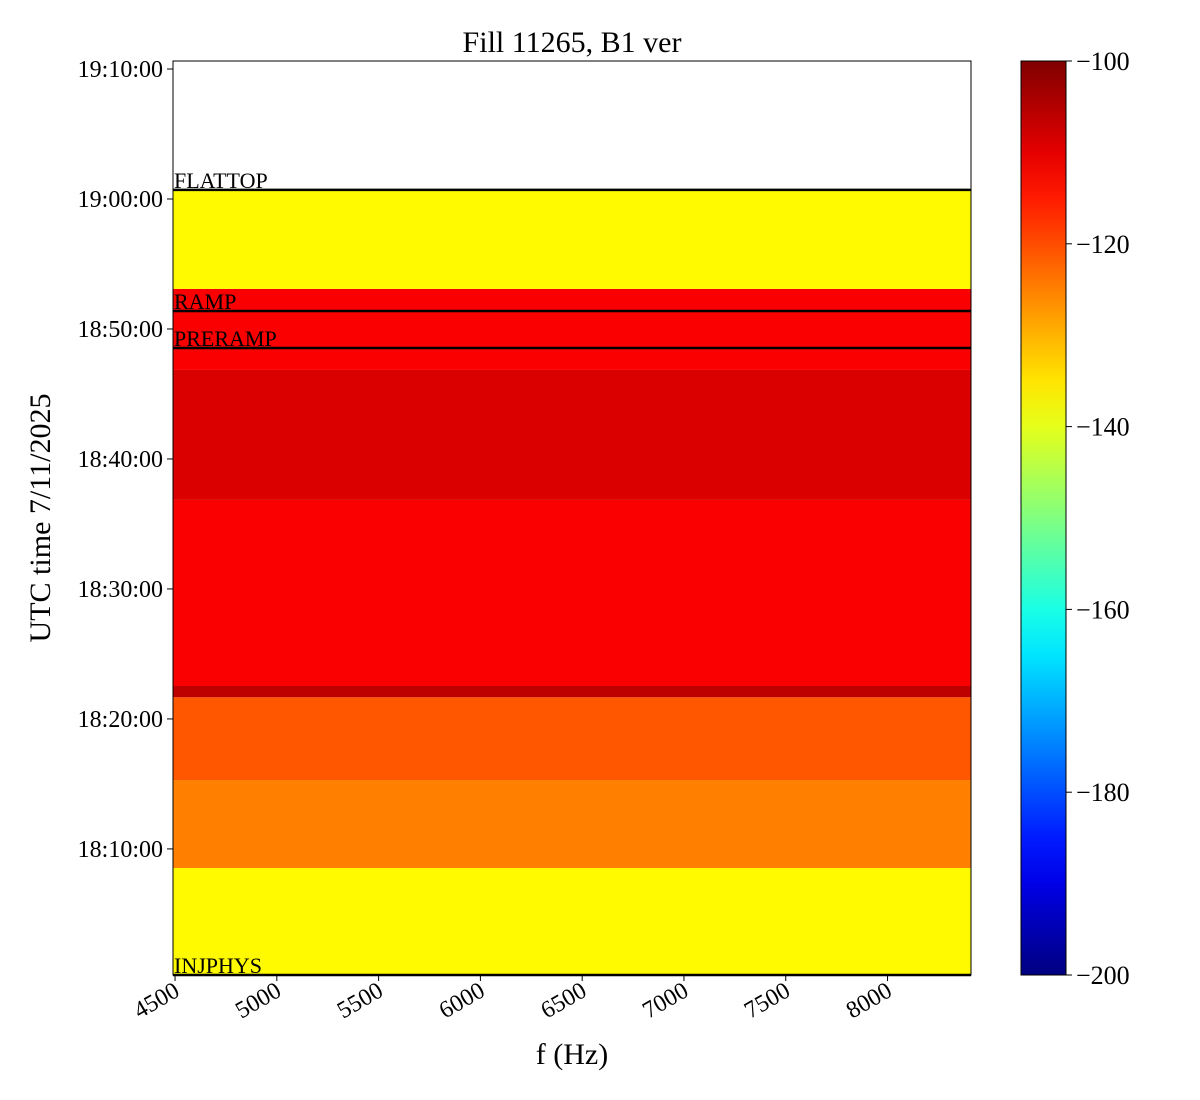  What do you see at coordinates (869, 1001) in the screenshot?
I see `x-tick-label: 8000` at bounding box center [869, 1001].